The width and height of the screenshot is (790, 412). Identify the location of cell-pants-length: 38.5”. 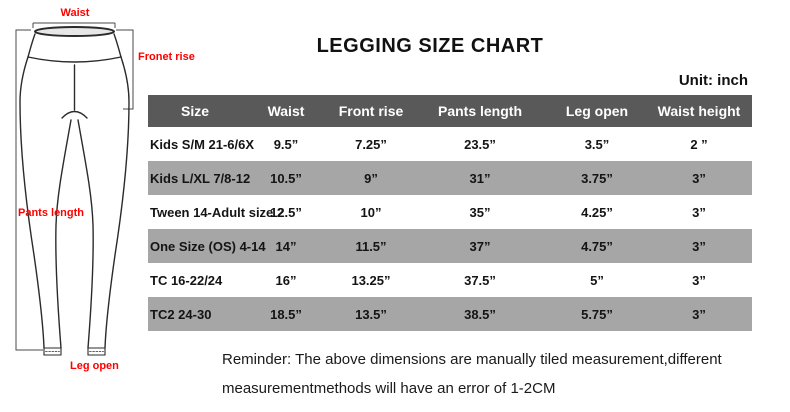
(480, 314).